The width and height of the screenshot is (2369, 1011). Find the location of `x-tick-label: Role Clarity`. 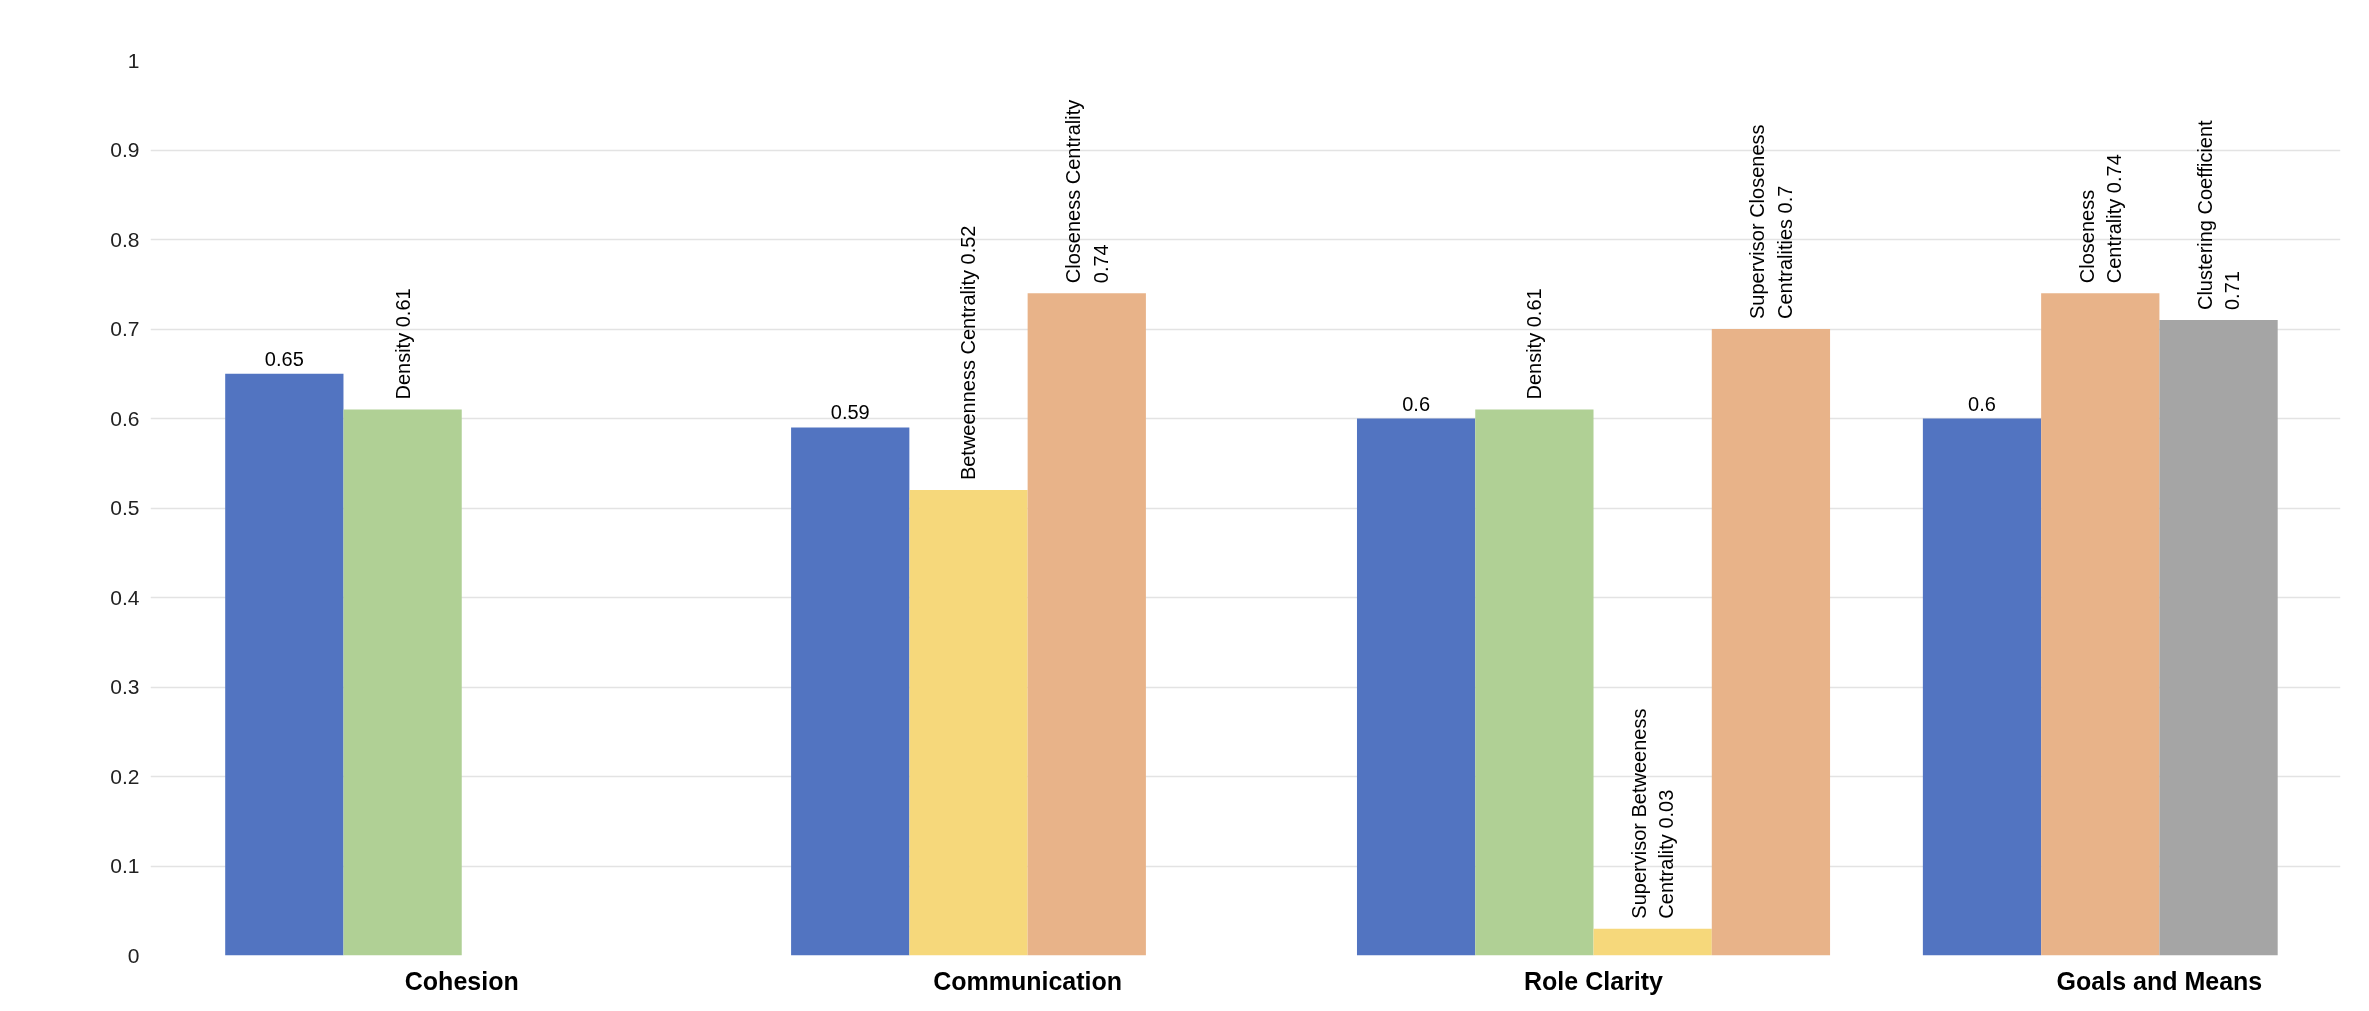

x-tick-label: Role Clarity is located at coordinates (1594, 980).